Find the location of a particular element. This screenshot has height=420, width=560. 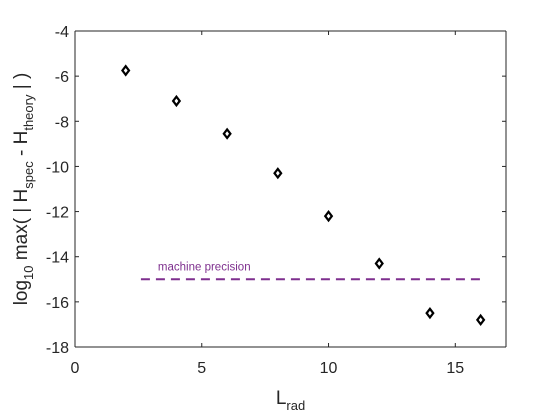

y-axis-label: log10 max( | Hspec - Htheory | ) is located at coordinates (23, 189).